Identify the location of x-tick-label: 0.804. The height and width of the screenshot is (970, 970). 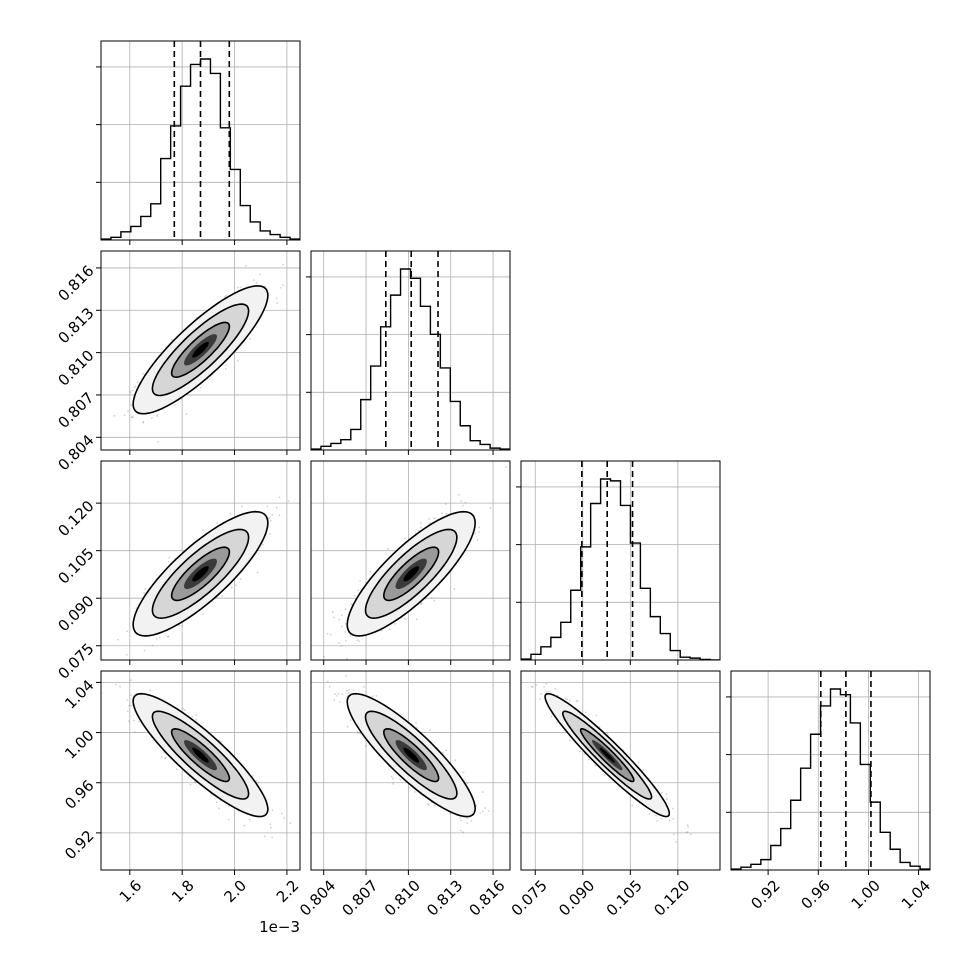
(317, 897).